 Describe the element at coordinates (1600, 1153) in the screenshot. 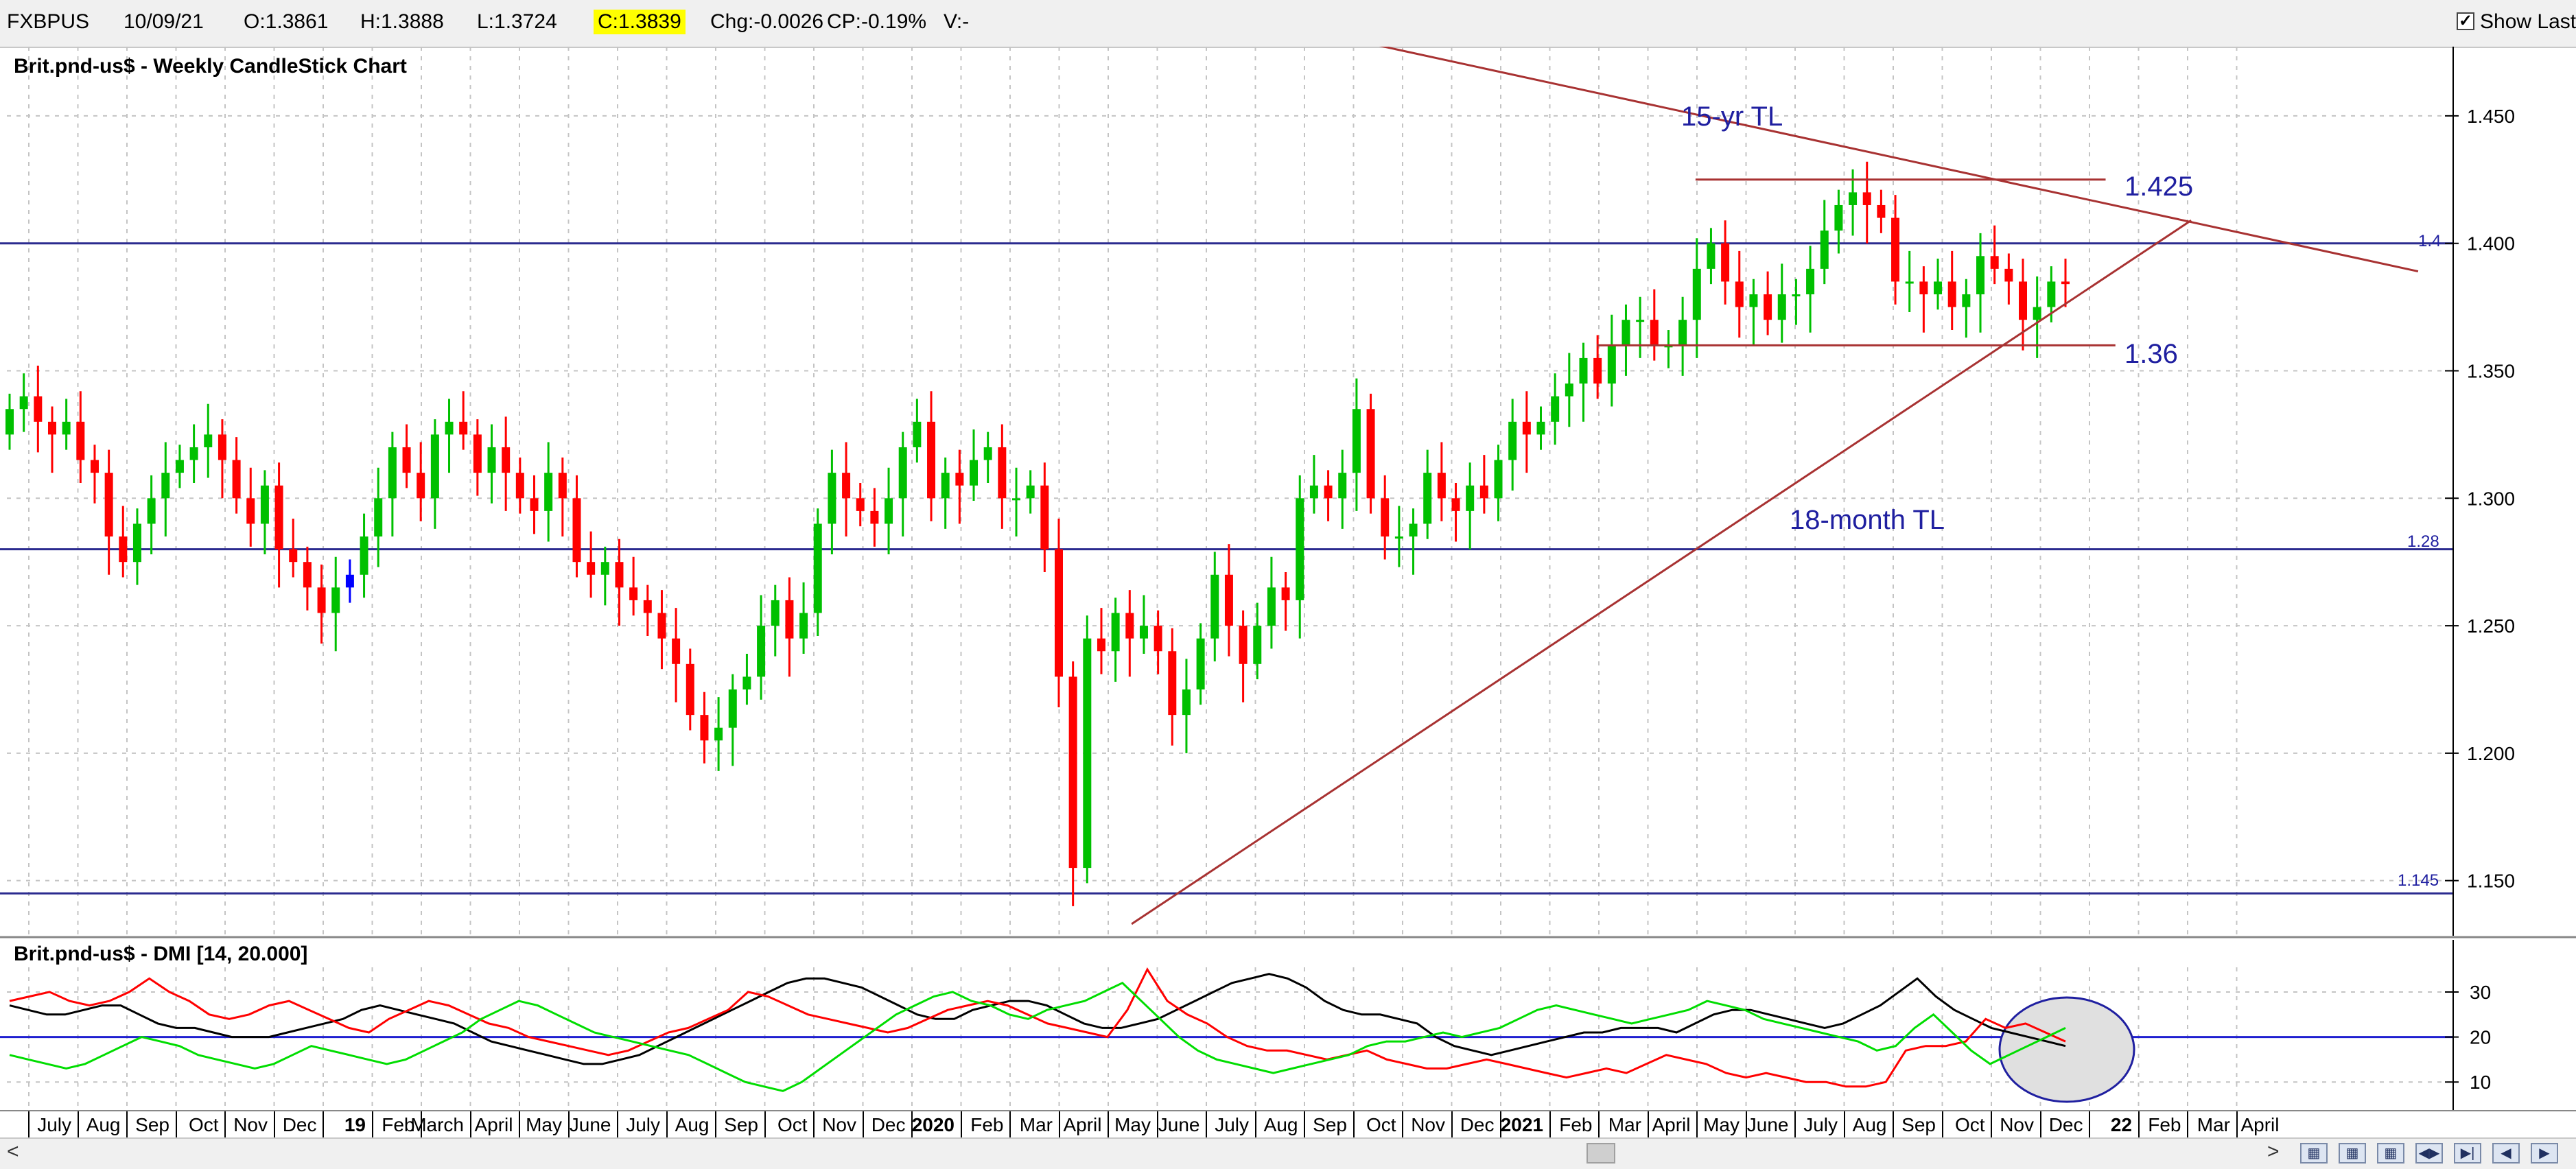

I see `scroll-thumb` at that location.